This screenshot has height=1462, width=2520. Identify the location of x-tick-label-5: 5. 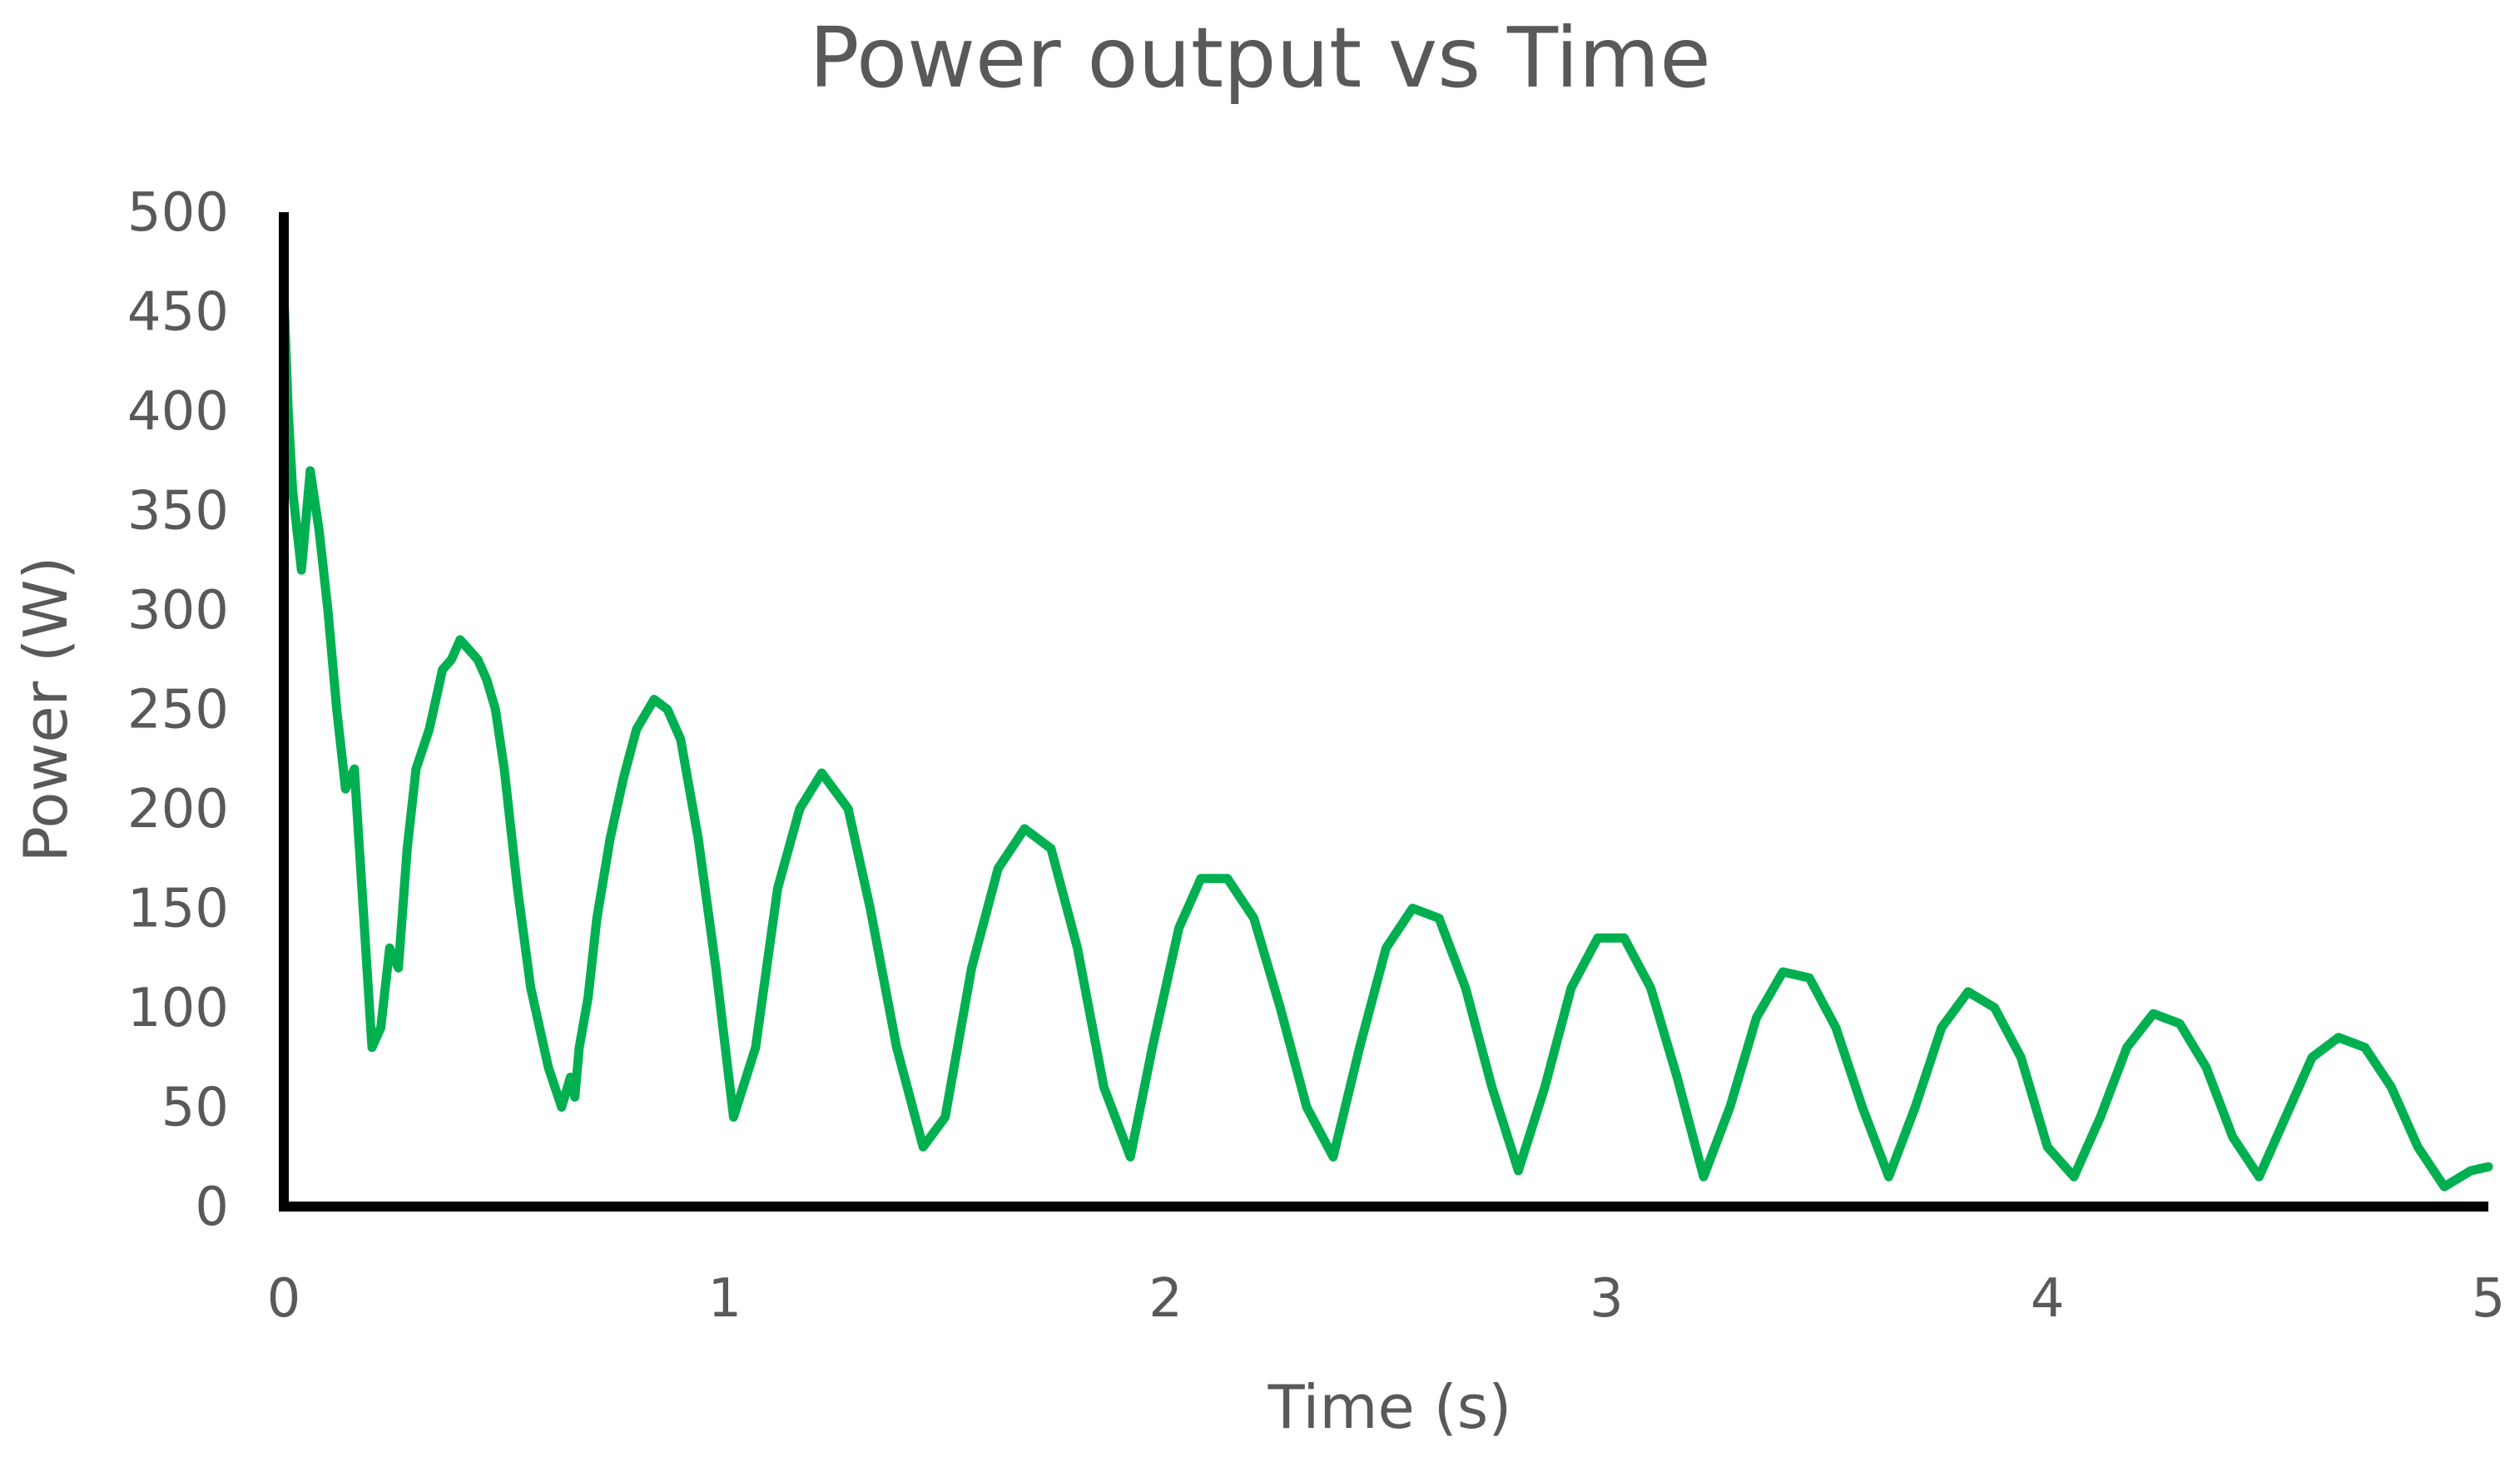
(2489, 1299).